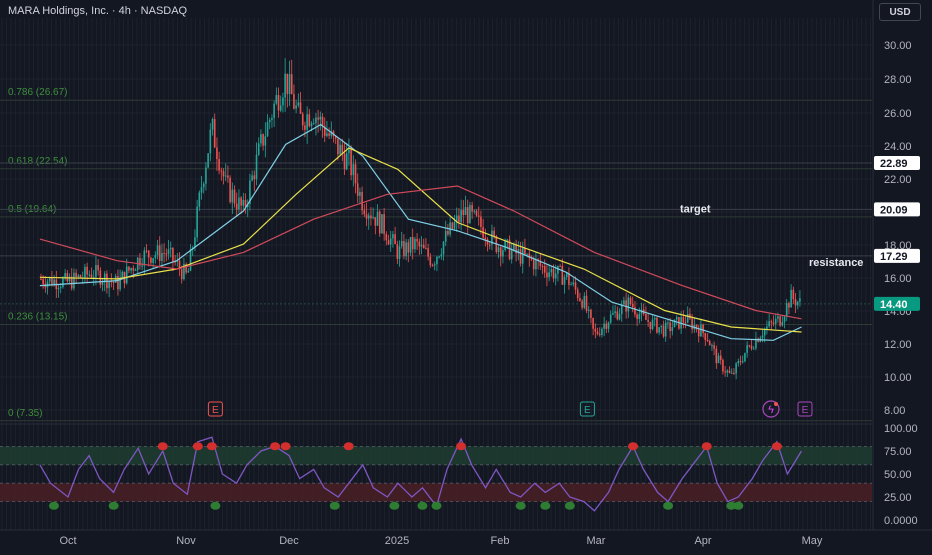 This screenshot has height=555, width=932. What do you see at coordinates (898, 378) in the screenshot?
I see `price-axis-tick: 10.00` at bounding box center [898, 378].